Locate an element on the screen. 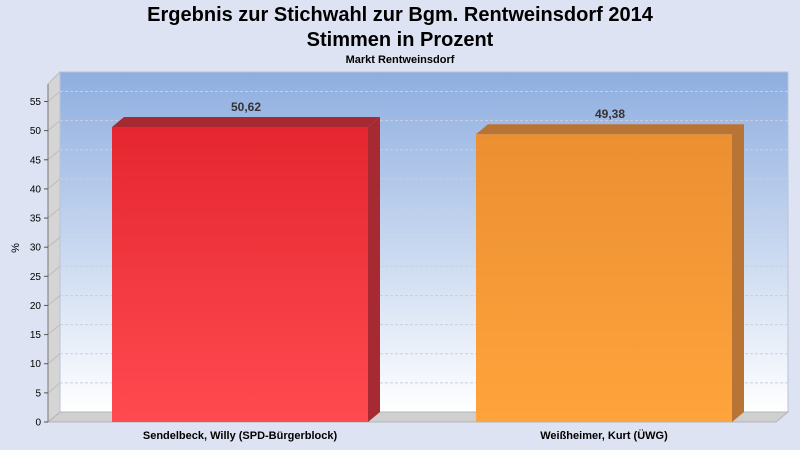  y-tick-label: 10 is located at coordinates (36, 364).